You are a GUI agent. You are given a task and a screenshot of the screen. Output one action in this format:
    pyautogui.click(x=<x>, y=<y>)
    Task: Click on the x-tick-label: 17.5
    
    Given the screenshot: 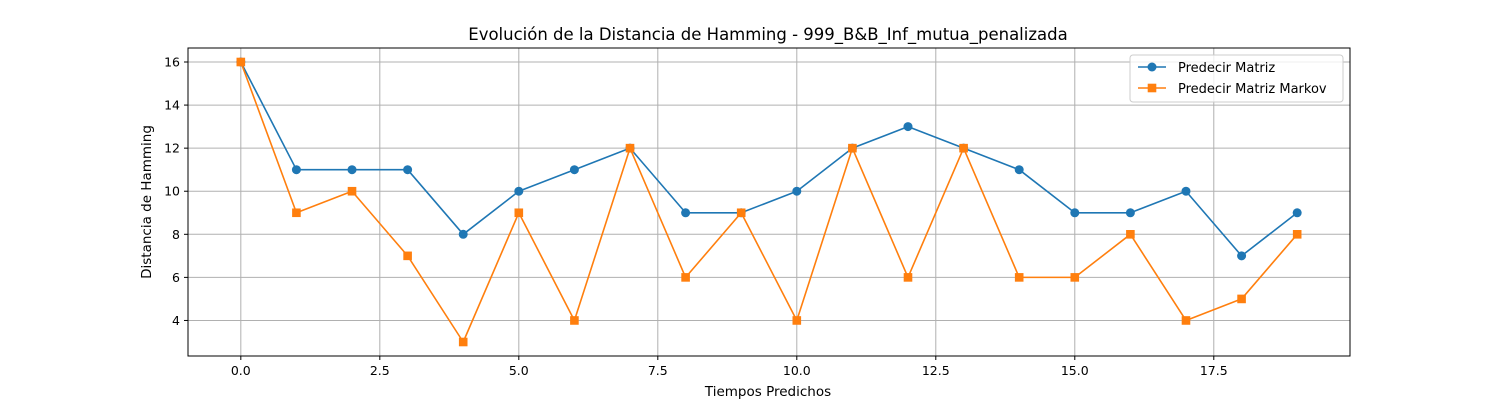 What is the action you would take?
    pyautogui.click(x=1214, y=370)
    